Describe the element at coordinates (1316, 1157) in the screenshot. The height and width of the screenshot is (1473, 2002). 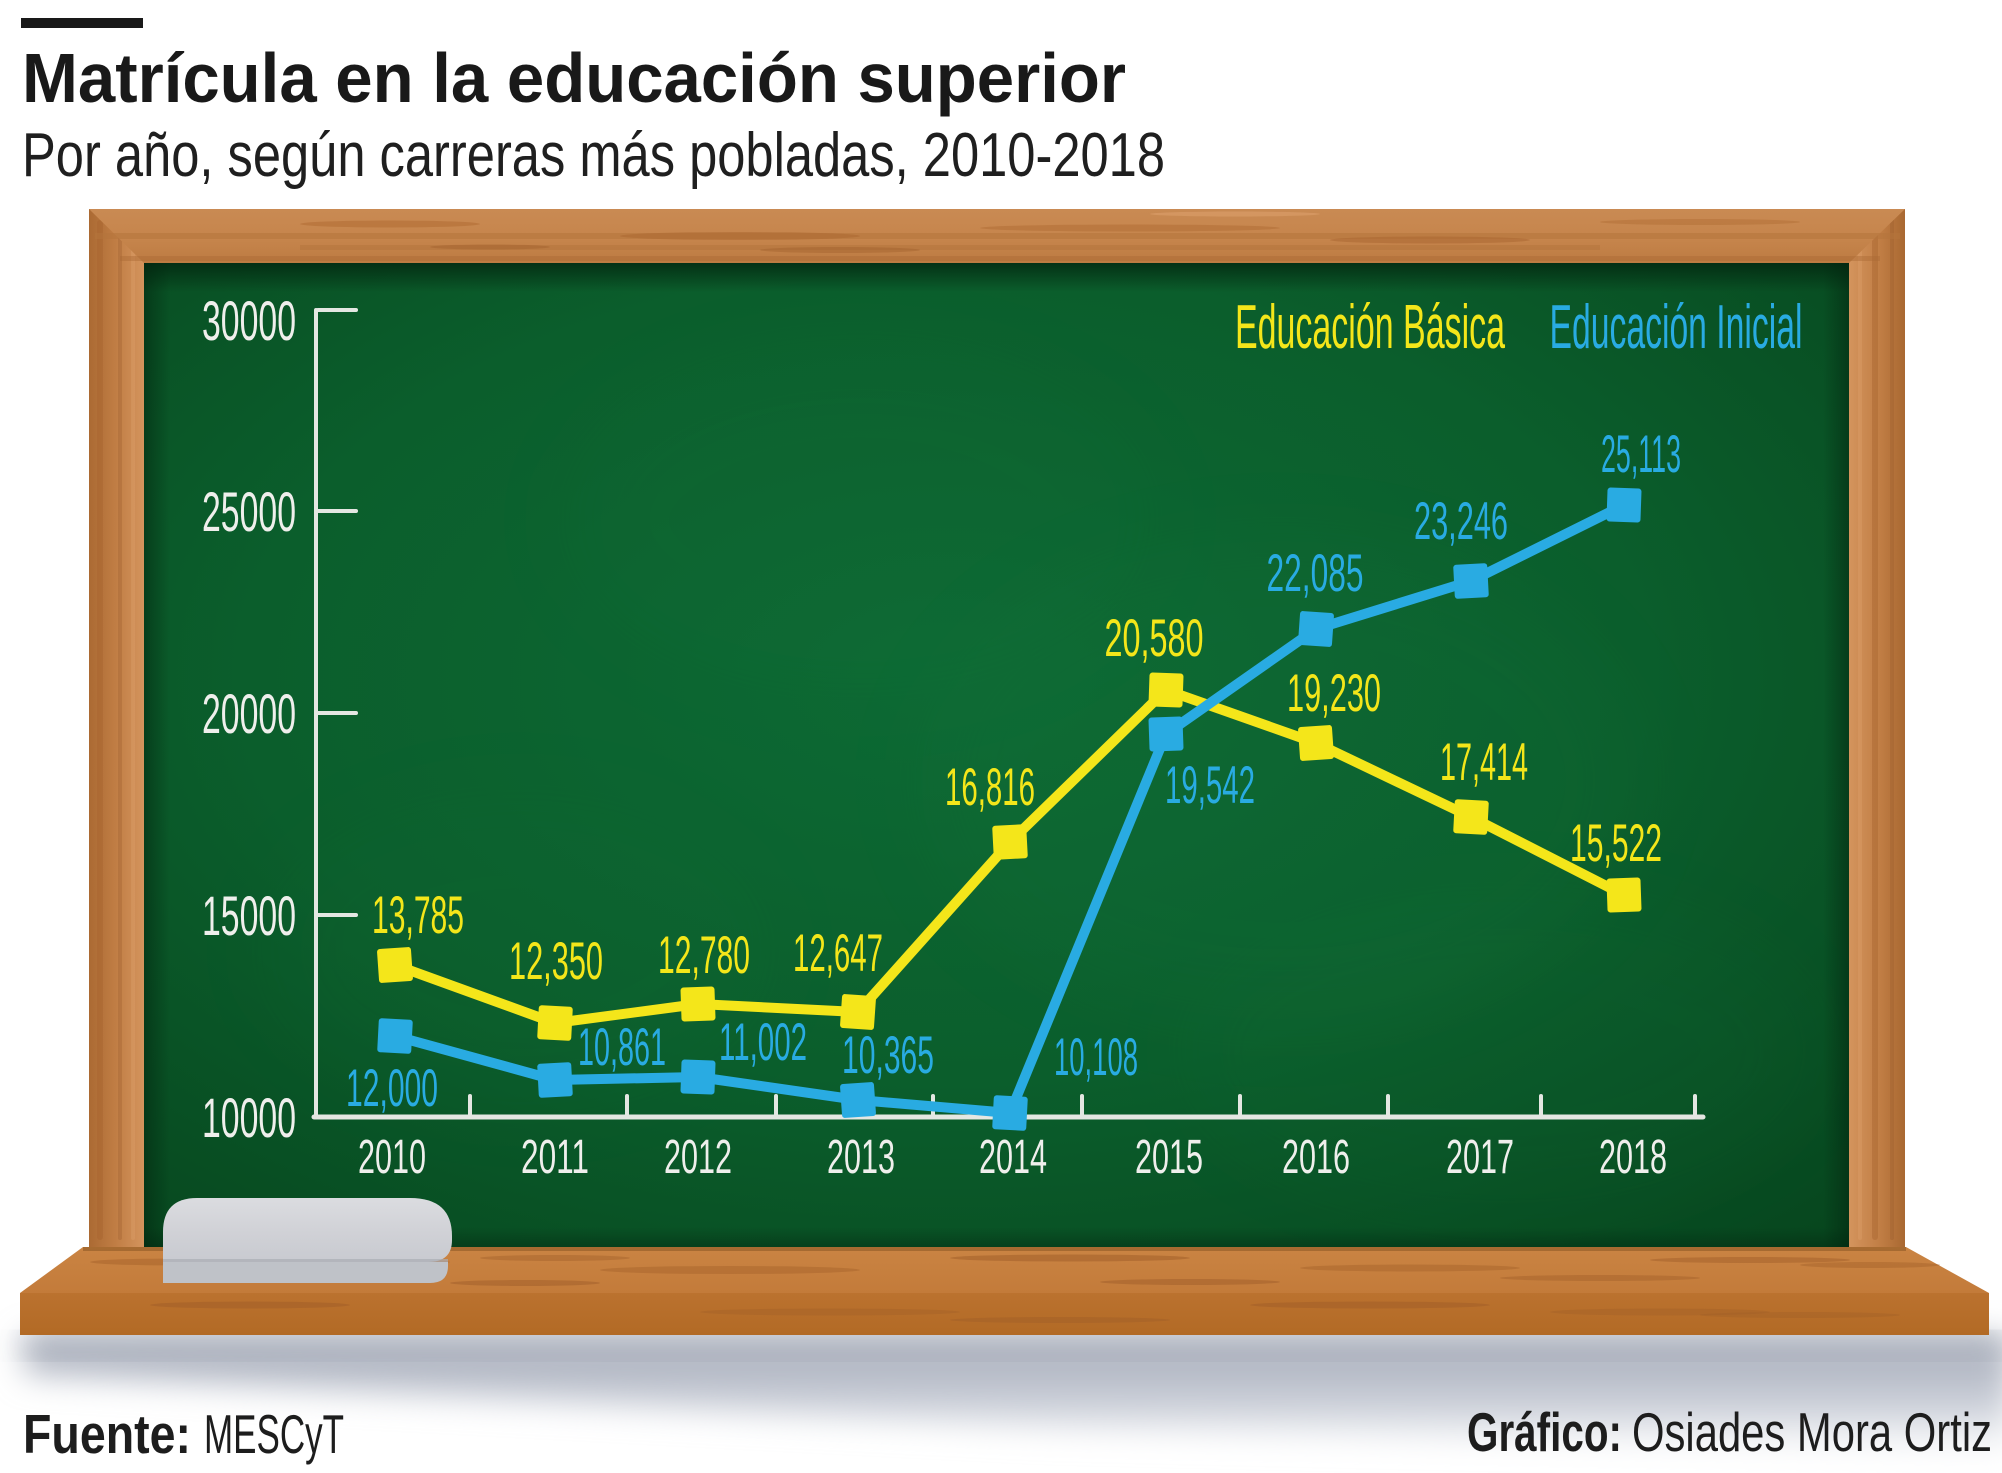
I see `svg-text: 2016` at that location.